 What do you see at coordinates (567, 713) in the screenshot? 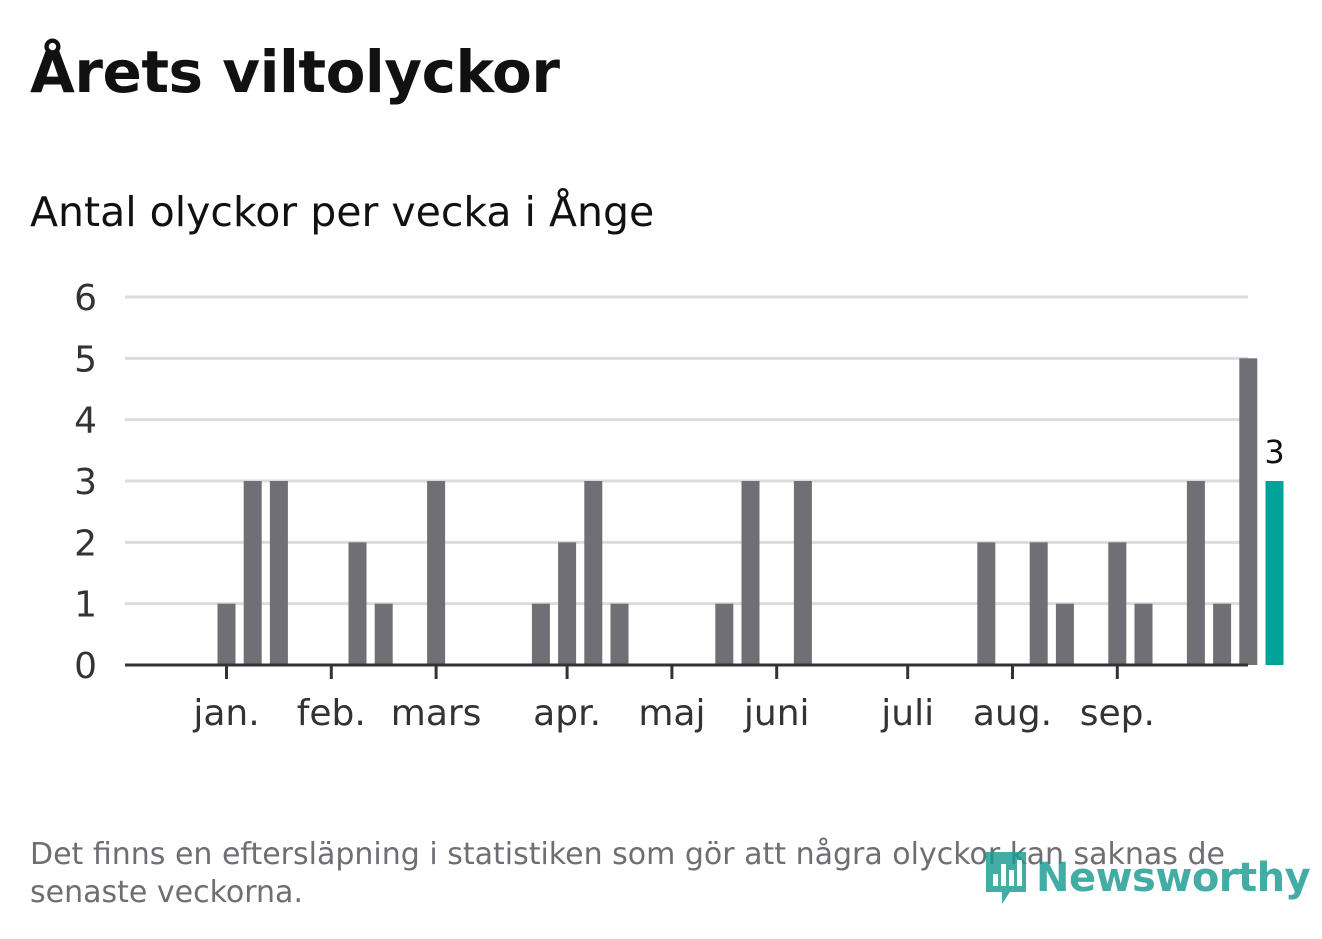
I see `x-tick-label: apr.` at bounding box center [567, 713].